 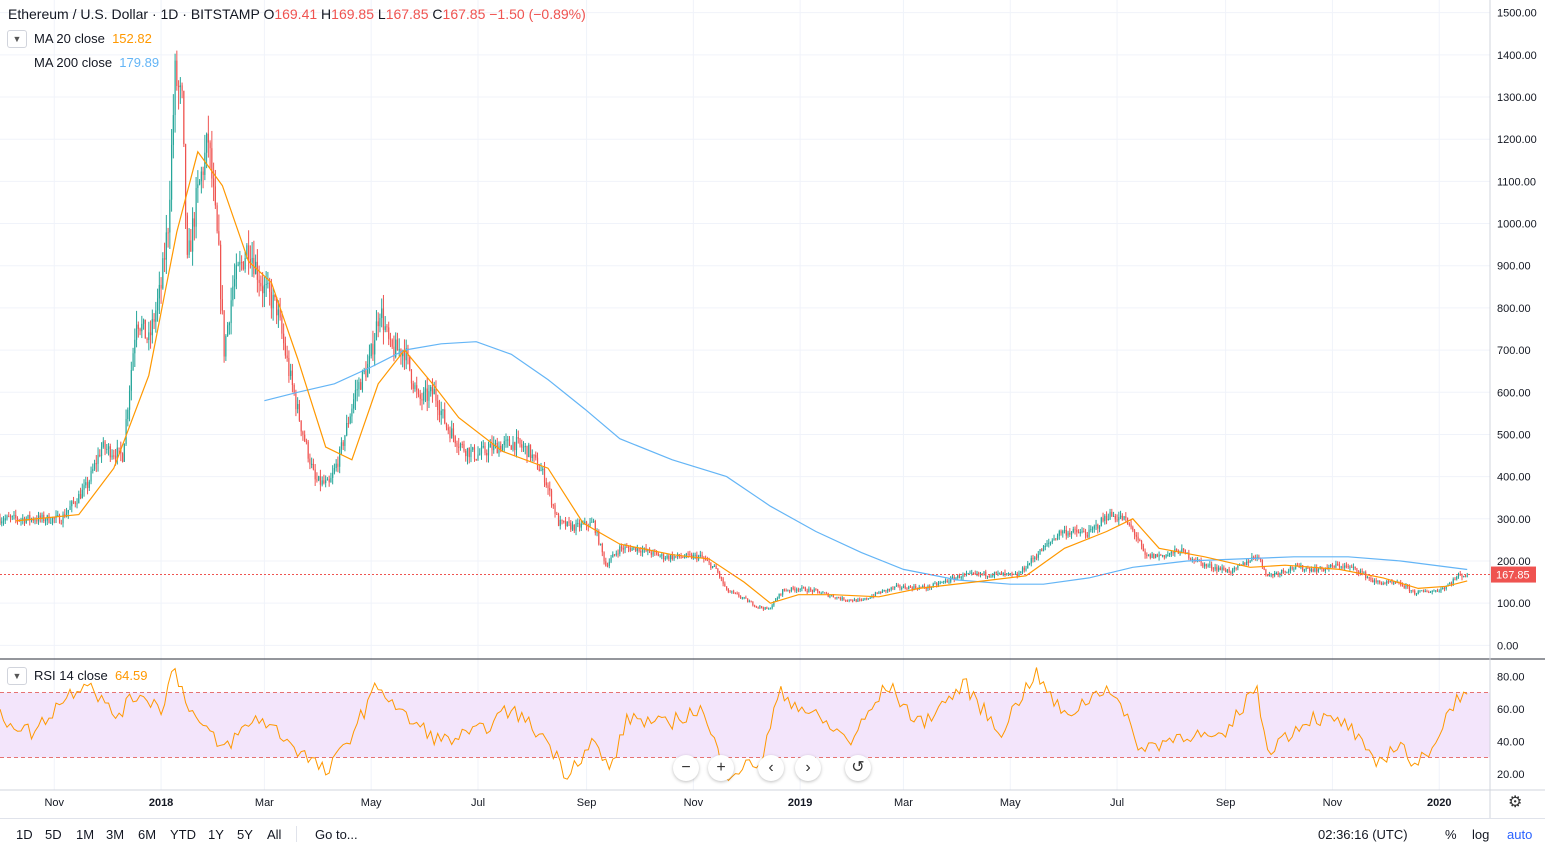 I want to click on scroll-left-button: ‹, so click(x=771, y=768).